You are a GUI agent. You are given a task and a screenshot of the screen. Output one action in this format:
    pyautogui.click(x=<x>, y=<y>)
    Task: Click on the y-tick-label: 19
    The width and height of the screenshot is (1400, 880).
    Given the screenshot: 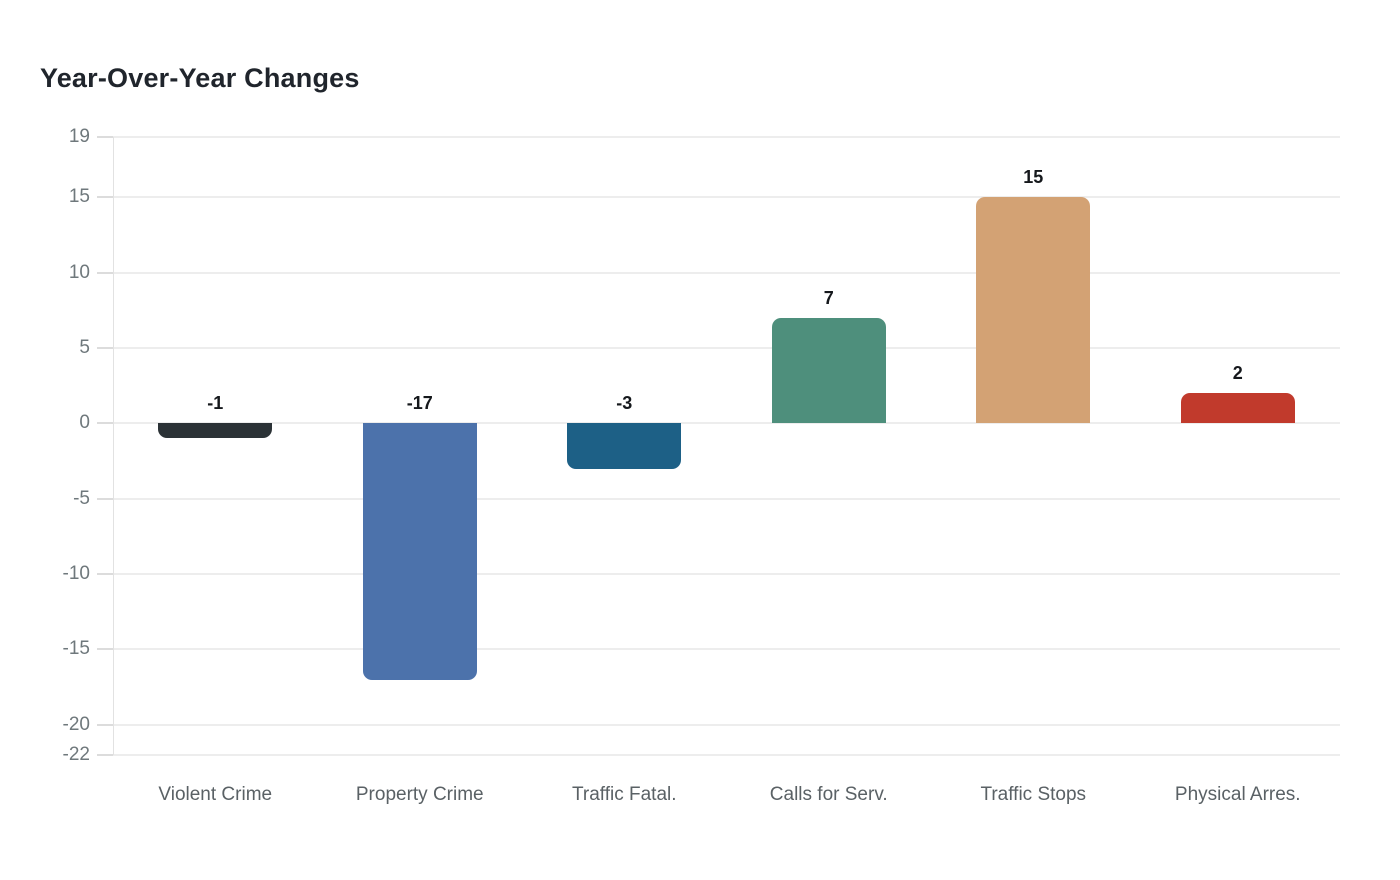 What is the action you would take?
    pyautogui.click(x=79, y=136)
    